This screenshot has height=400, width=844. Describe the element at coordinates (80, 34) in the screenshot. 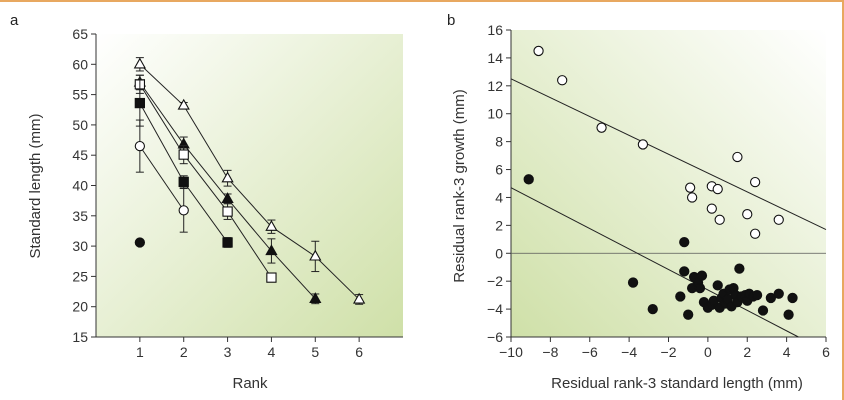

I see `y-tick-label: 65` at that location.